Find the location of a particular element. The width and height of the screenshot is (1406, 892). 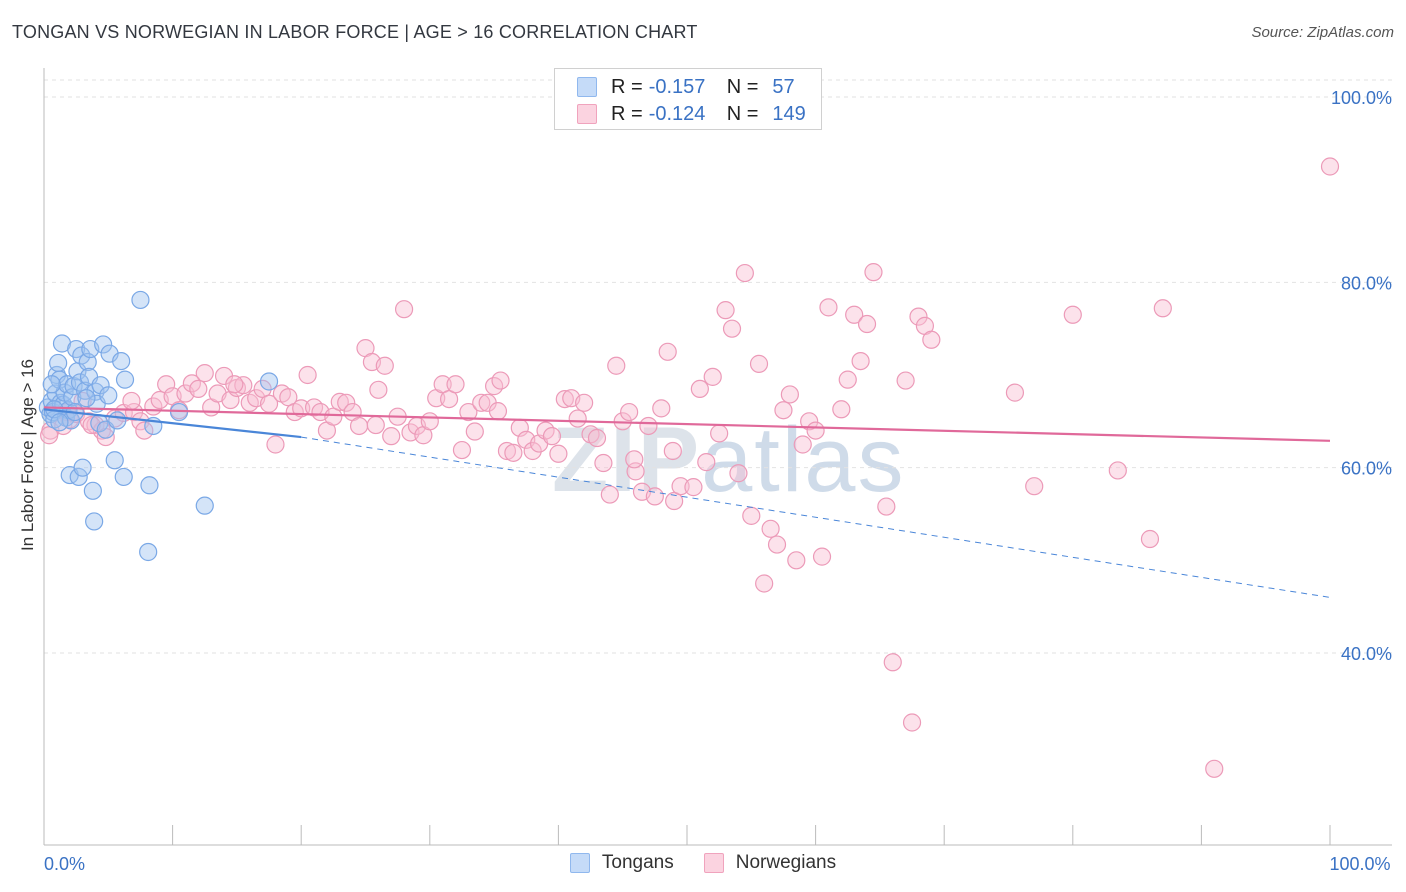

series-legend-norwegians: Norwegians is located at coordinates (770, 863).